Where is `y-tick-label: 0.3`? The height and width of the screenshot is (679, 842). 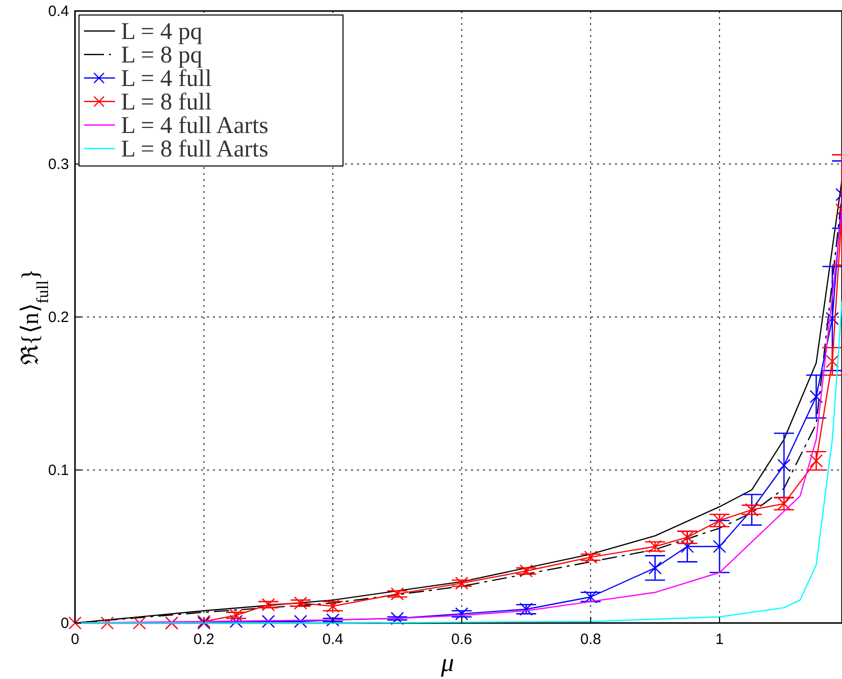
y-tick-label: 0.3 is located at coordinates (58, 164).